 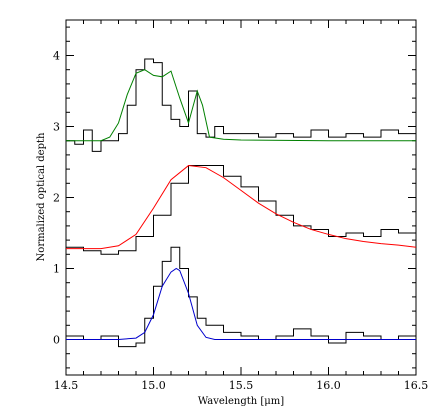 I want to click on x-tick-labels: 14.5 15.0 15.5 16.0 16.5, so click(x=241, y=385).